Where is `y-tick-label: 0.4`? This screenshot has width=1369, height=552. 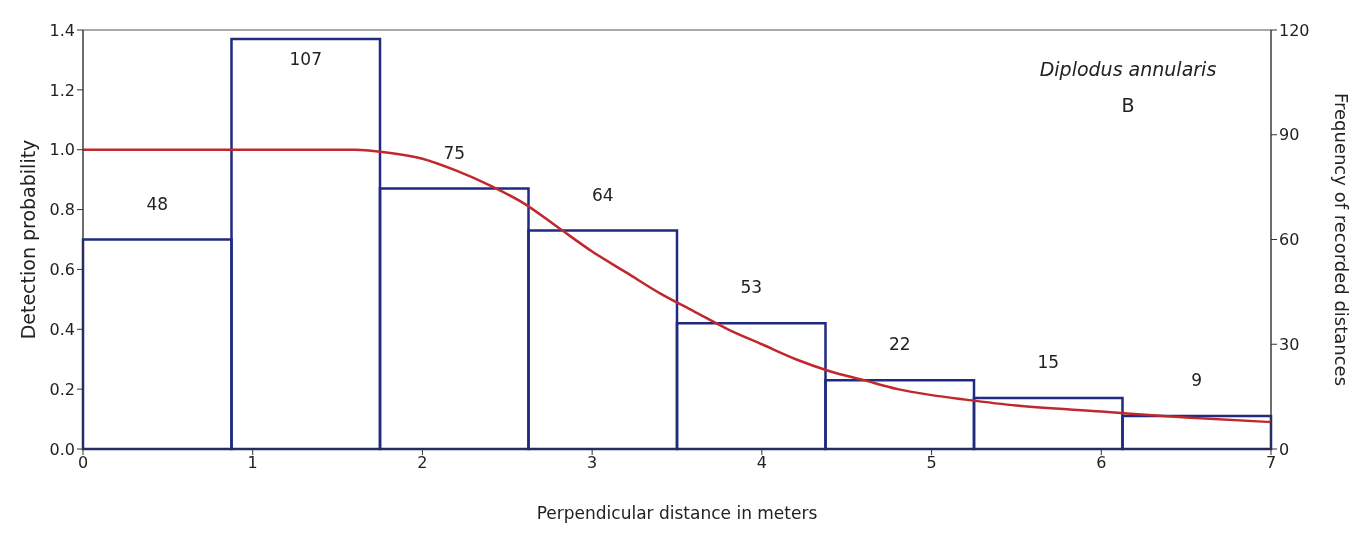 y-tick-label: 0.4 is located at coordinates (62, 329).